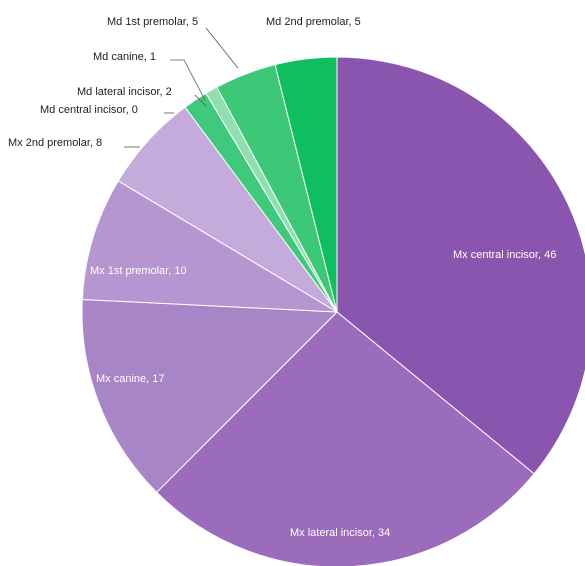 This screenshot has height=566, width=585. What do you see at coordinates (200, 100) in the screenshot?
I see `leader-line-md-lateral-incisor` at bounding box center [200, 100].